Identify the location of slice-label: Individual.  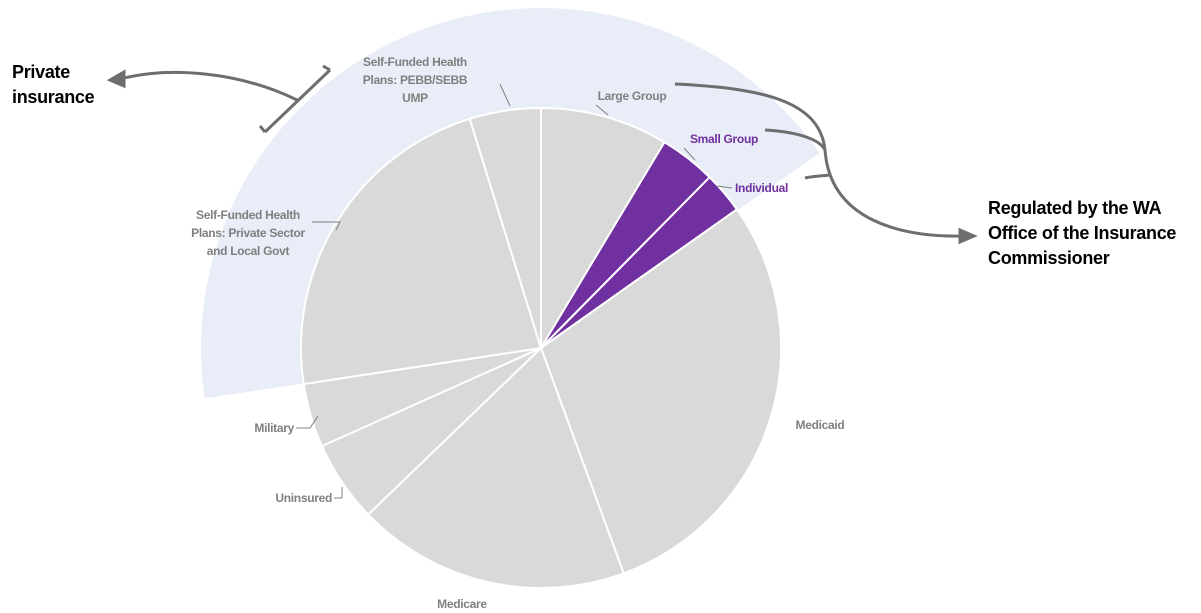
(762, 188).